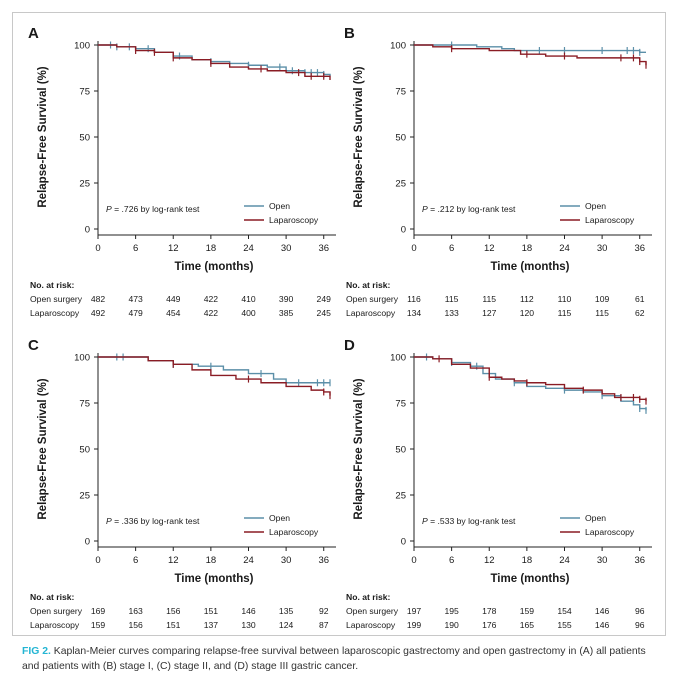 This screenshot has width=680, height=687. What do you see at coordinates (640, 625) in the screenshot?
I see `at-risk-count: 96` at bounding box center [640, 625].